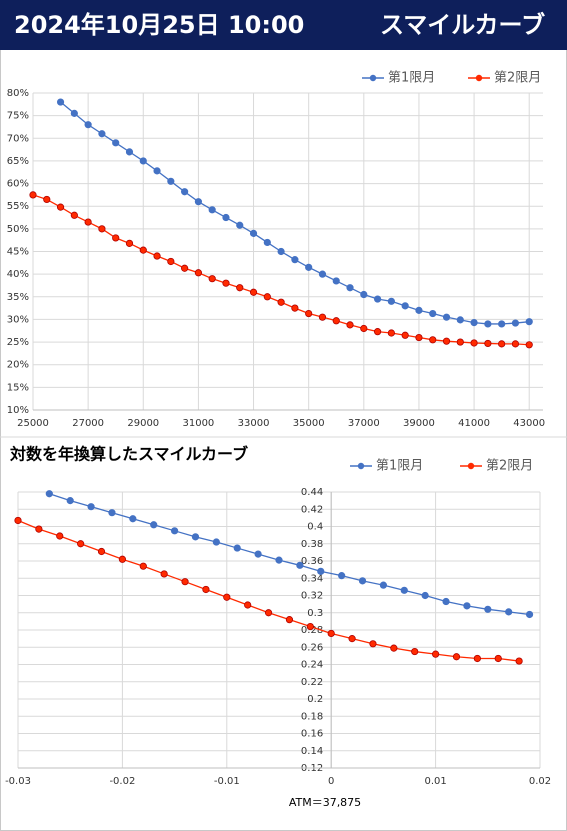  I want to click on chart-title: 対数を年換算したスマイルカーブ, so click(128, 454).